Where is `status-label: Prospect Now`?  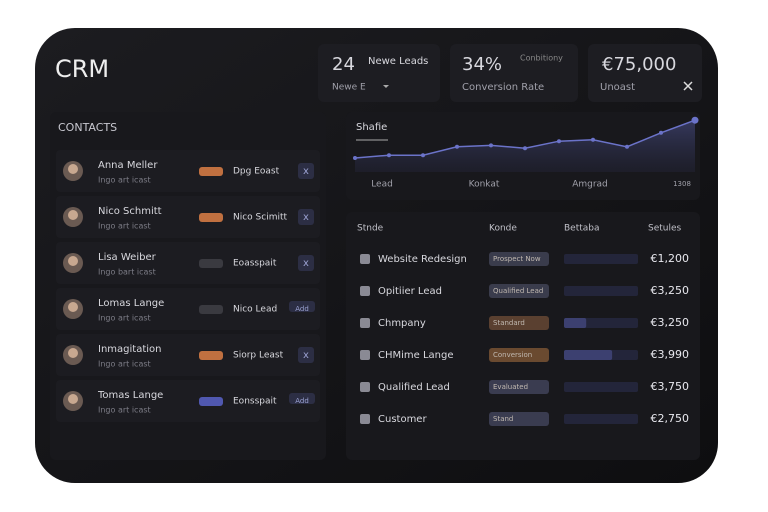
status-label: Prospect Now is located at coordinates (517, 259).